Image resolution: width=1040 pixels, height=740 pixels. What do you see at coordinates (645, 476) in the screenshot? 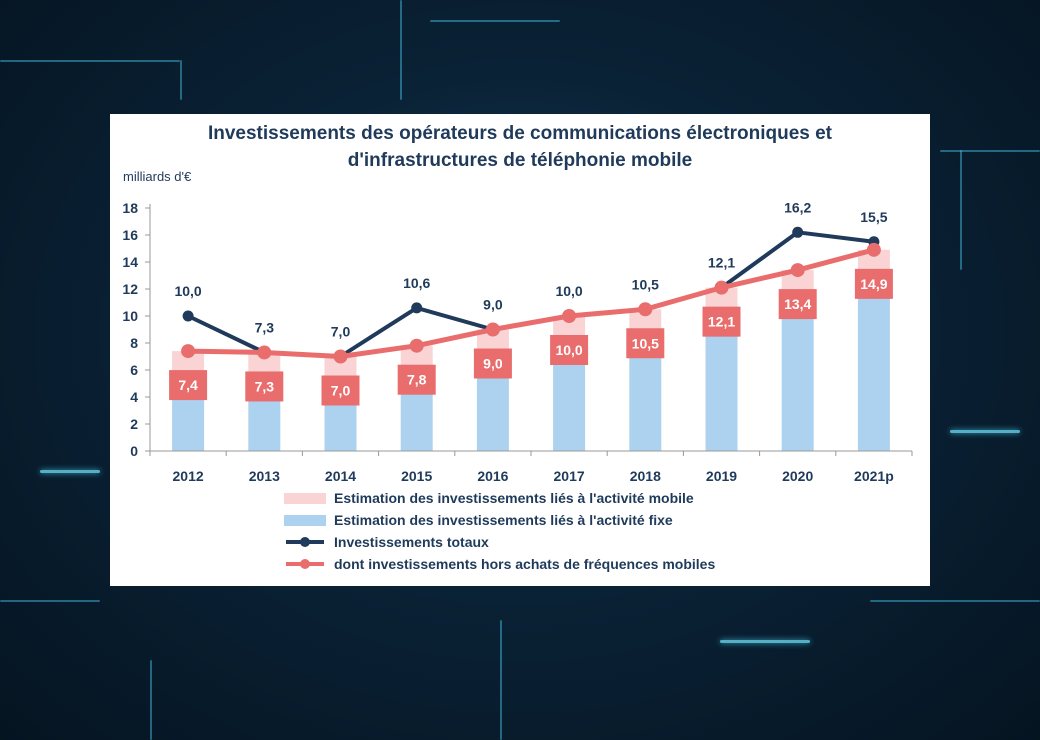
I see `x-axis-tick-label: 2018` at bounding box center [645, 476].